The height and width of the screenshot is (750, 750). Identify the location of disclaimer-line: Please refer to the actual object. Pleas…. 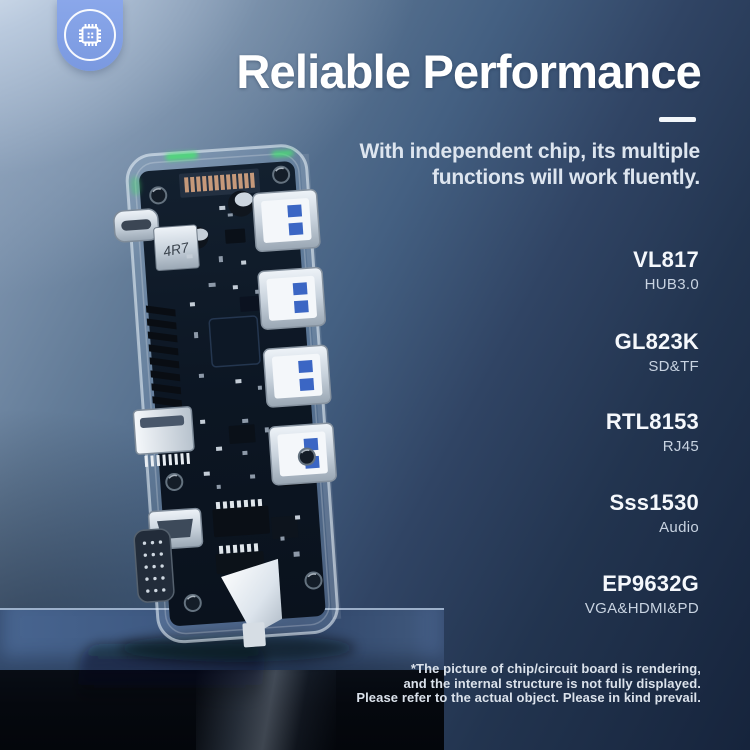
(528, 698).